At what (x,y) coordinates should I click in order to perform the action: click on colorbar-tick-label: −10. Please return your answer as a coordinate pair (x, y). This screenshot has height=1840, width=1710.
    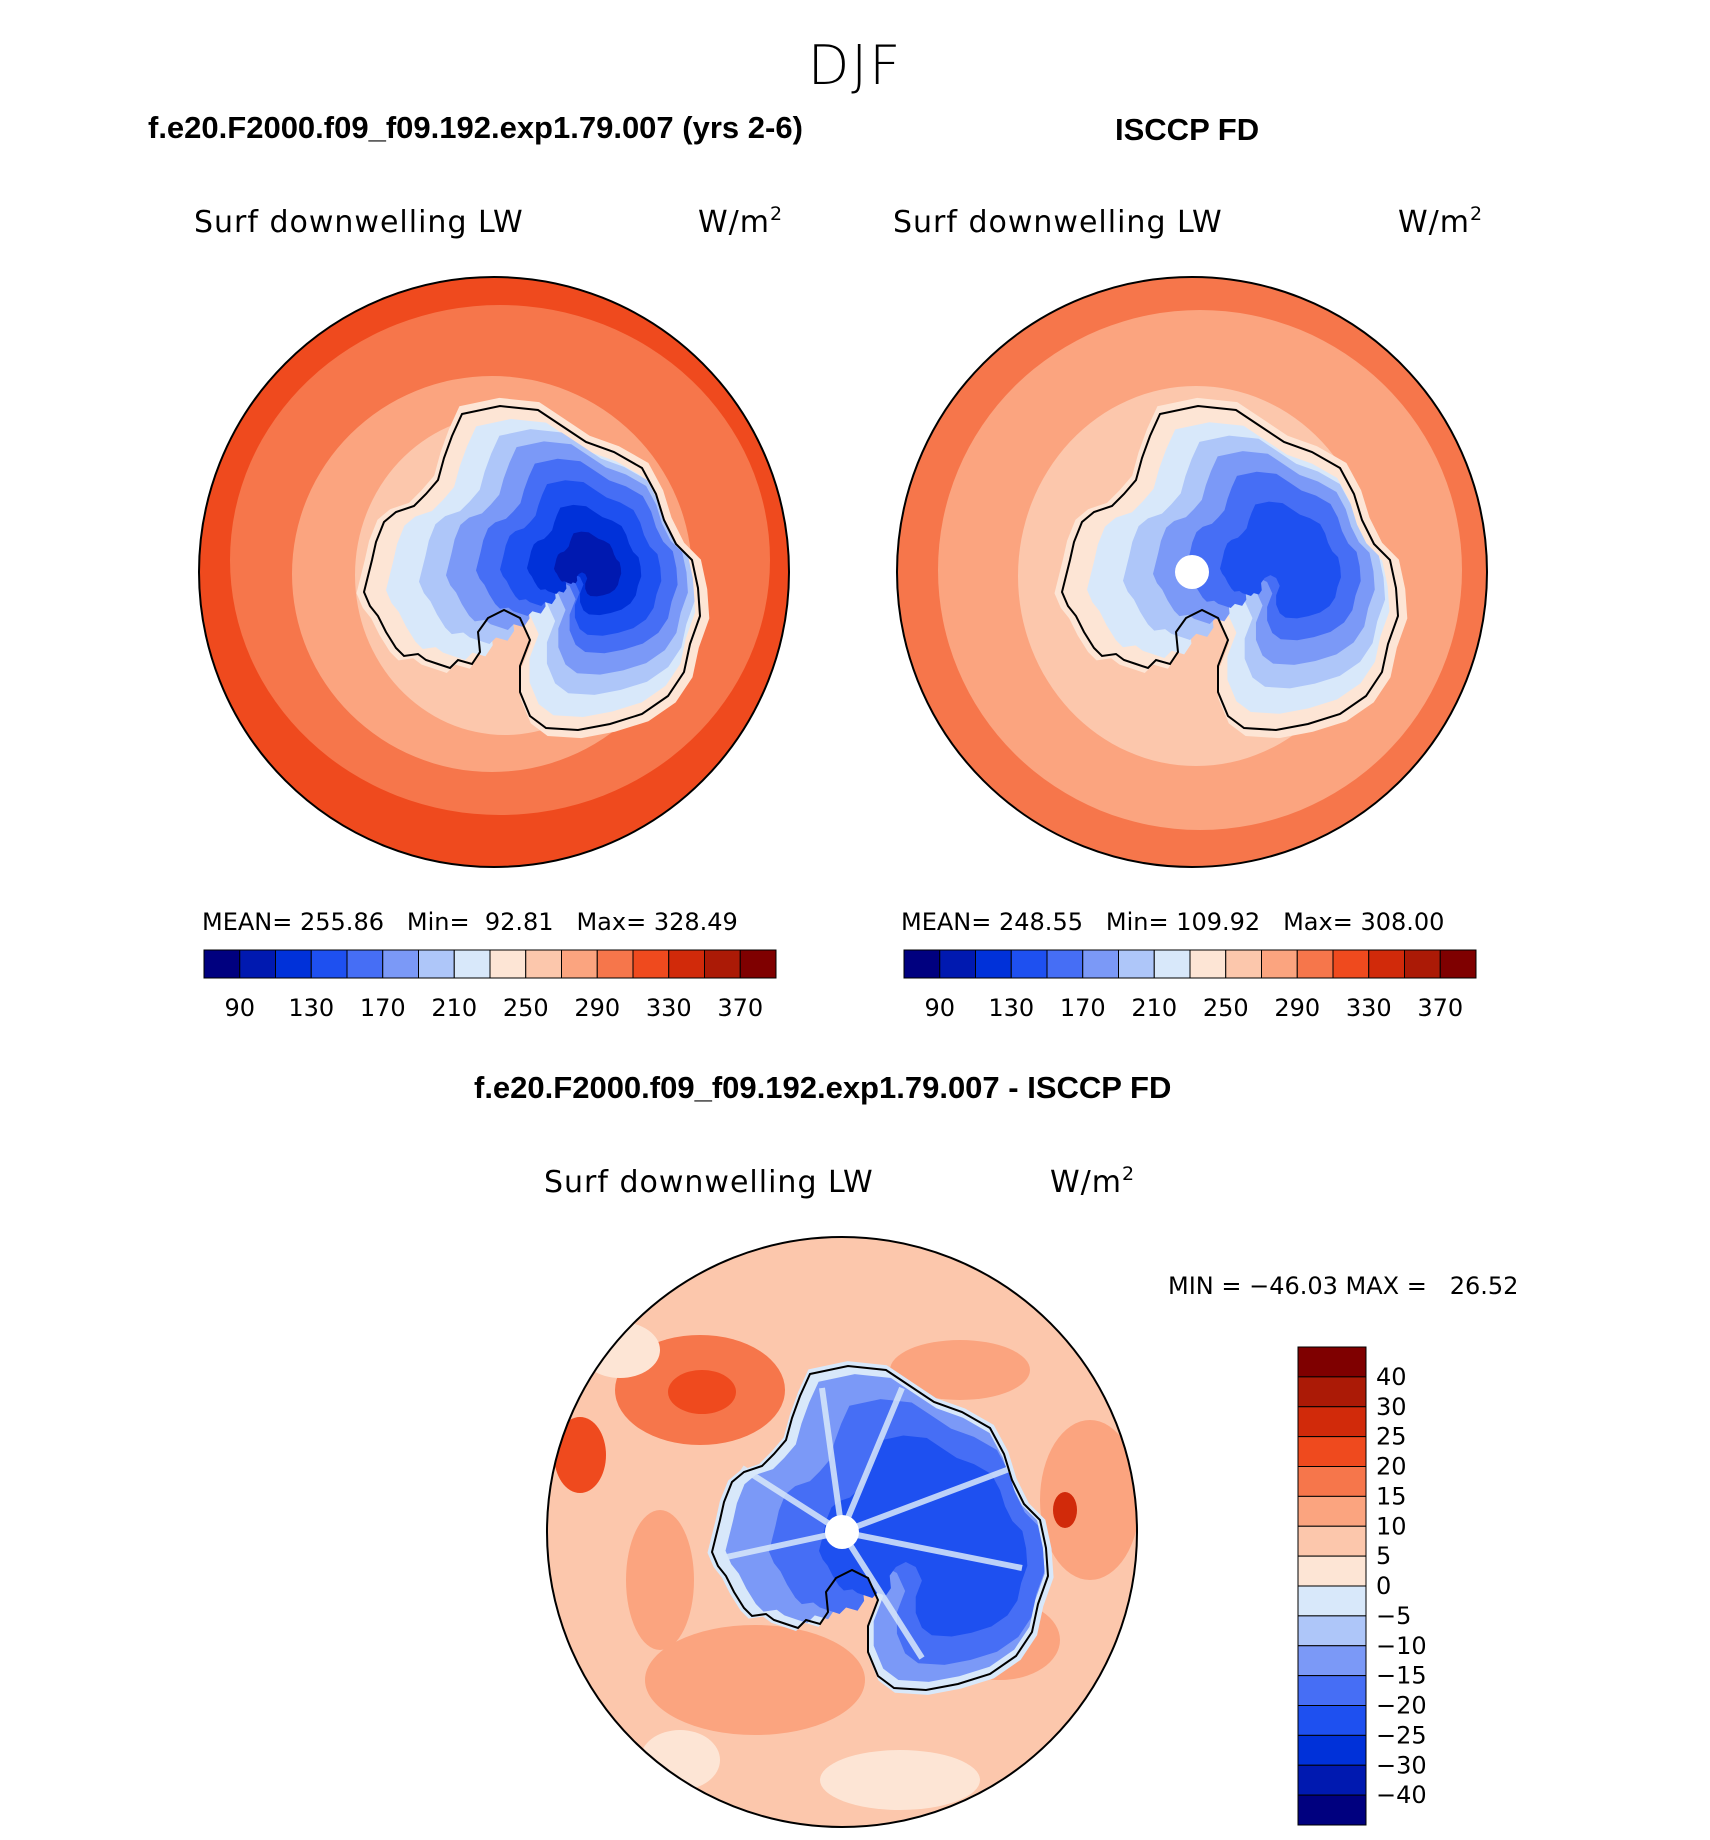
    Looking at the image, I should click on (1401, 1646).